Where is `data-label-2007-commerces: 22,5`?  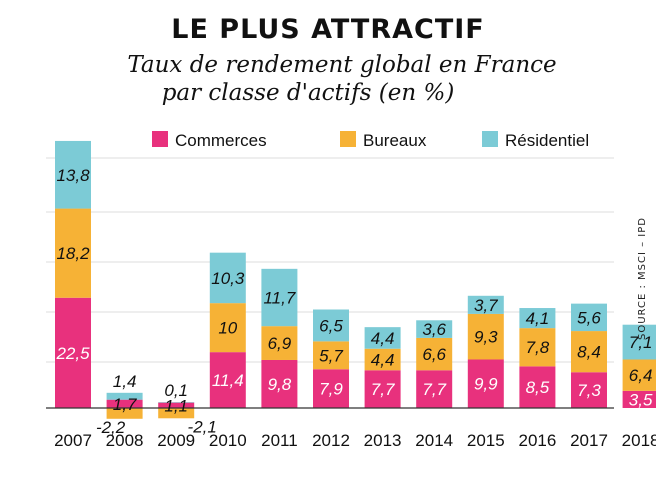
data-label-2007-commerces: 22,5 is located at coordinates (72, 353).